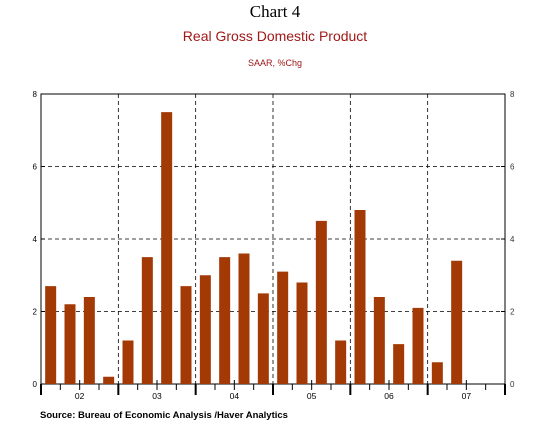 The height and width of the screenshot is (435, 550). What do you see at coordinates (312, 396) in the screenshot?
I see `x-year-label: 05` at bounding box center [312, 396].